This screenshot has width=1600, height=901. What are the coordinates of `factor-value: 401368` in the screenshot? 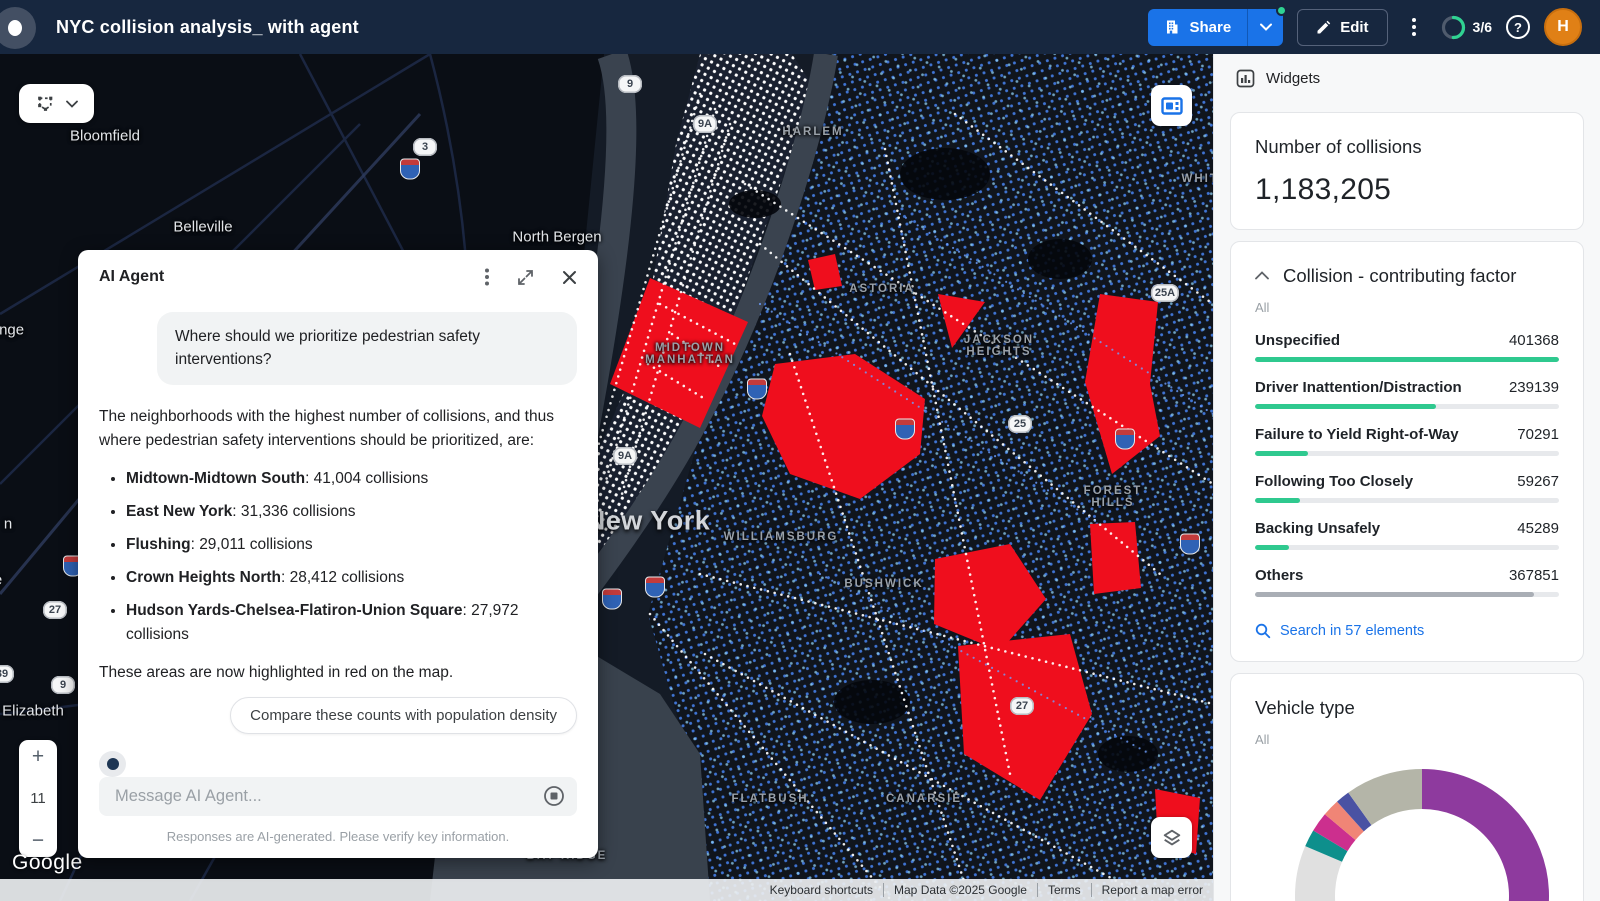 It's located at (1533, 340).